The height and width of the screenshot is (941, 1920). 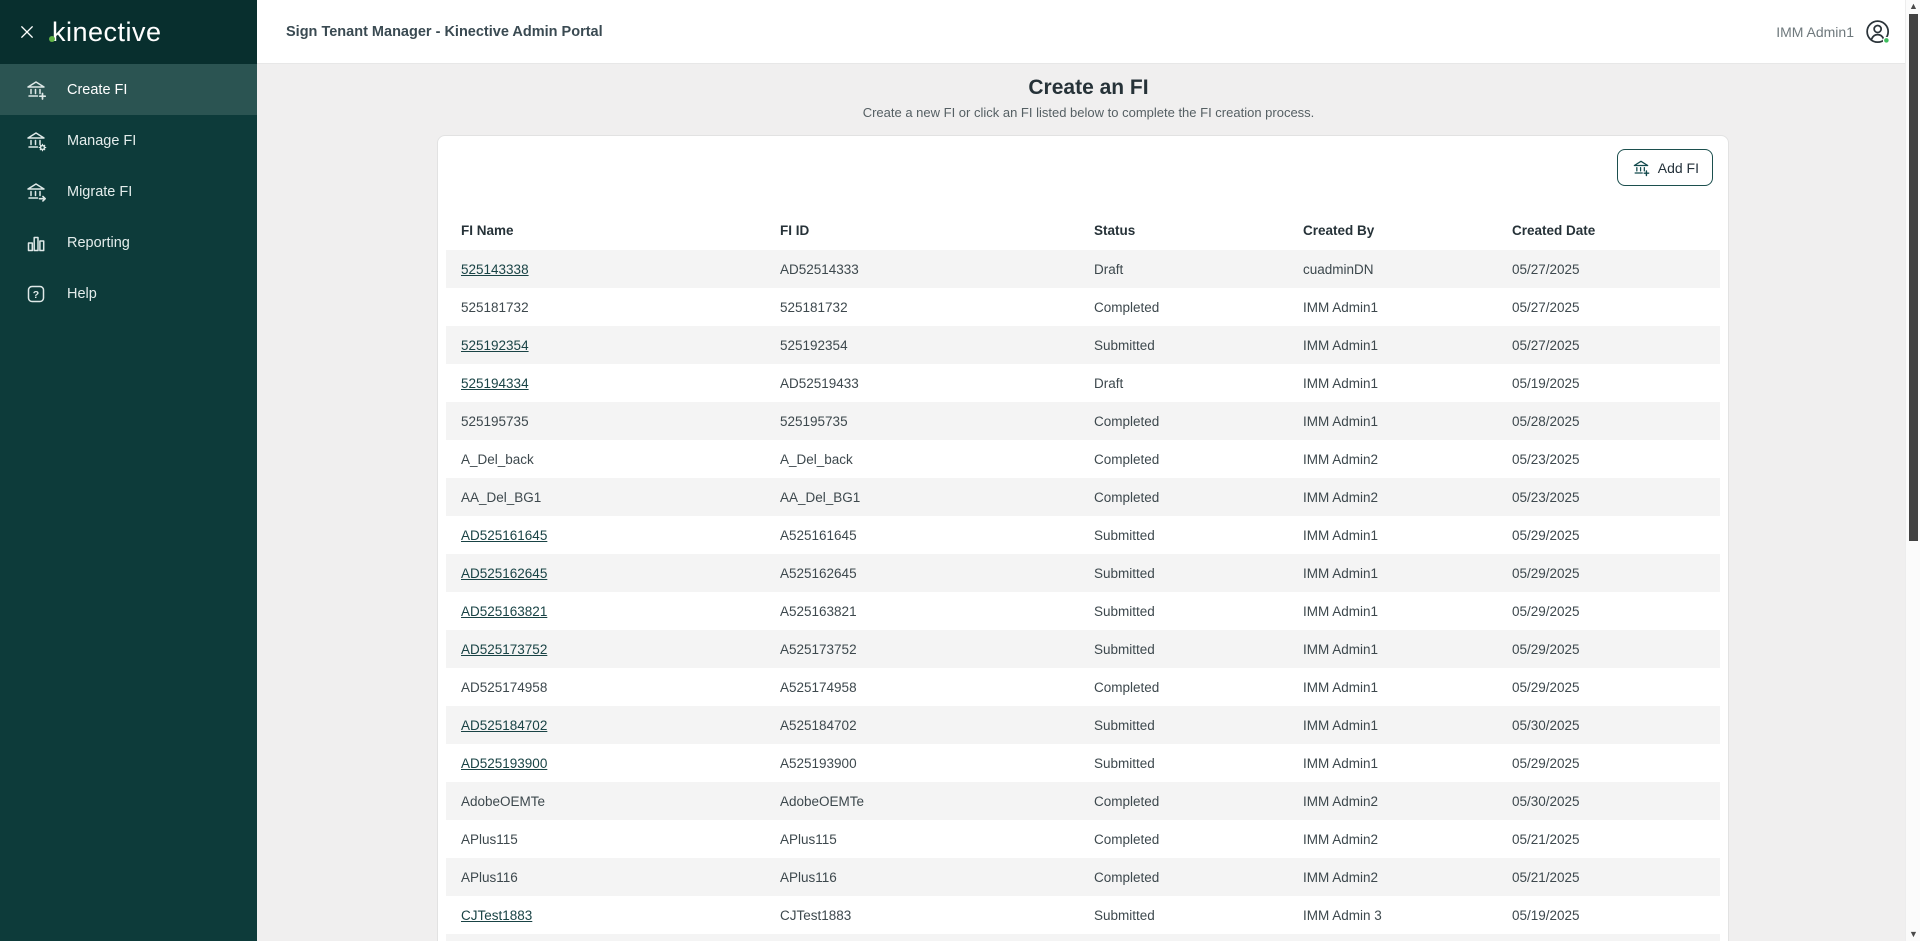 What do you see at coordinates (100, 191) in the screenshot?
I see `sidebar-item-label: Migrate FI` at bounding box center [100, 191].